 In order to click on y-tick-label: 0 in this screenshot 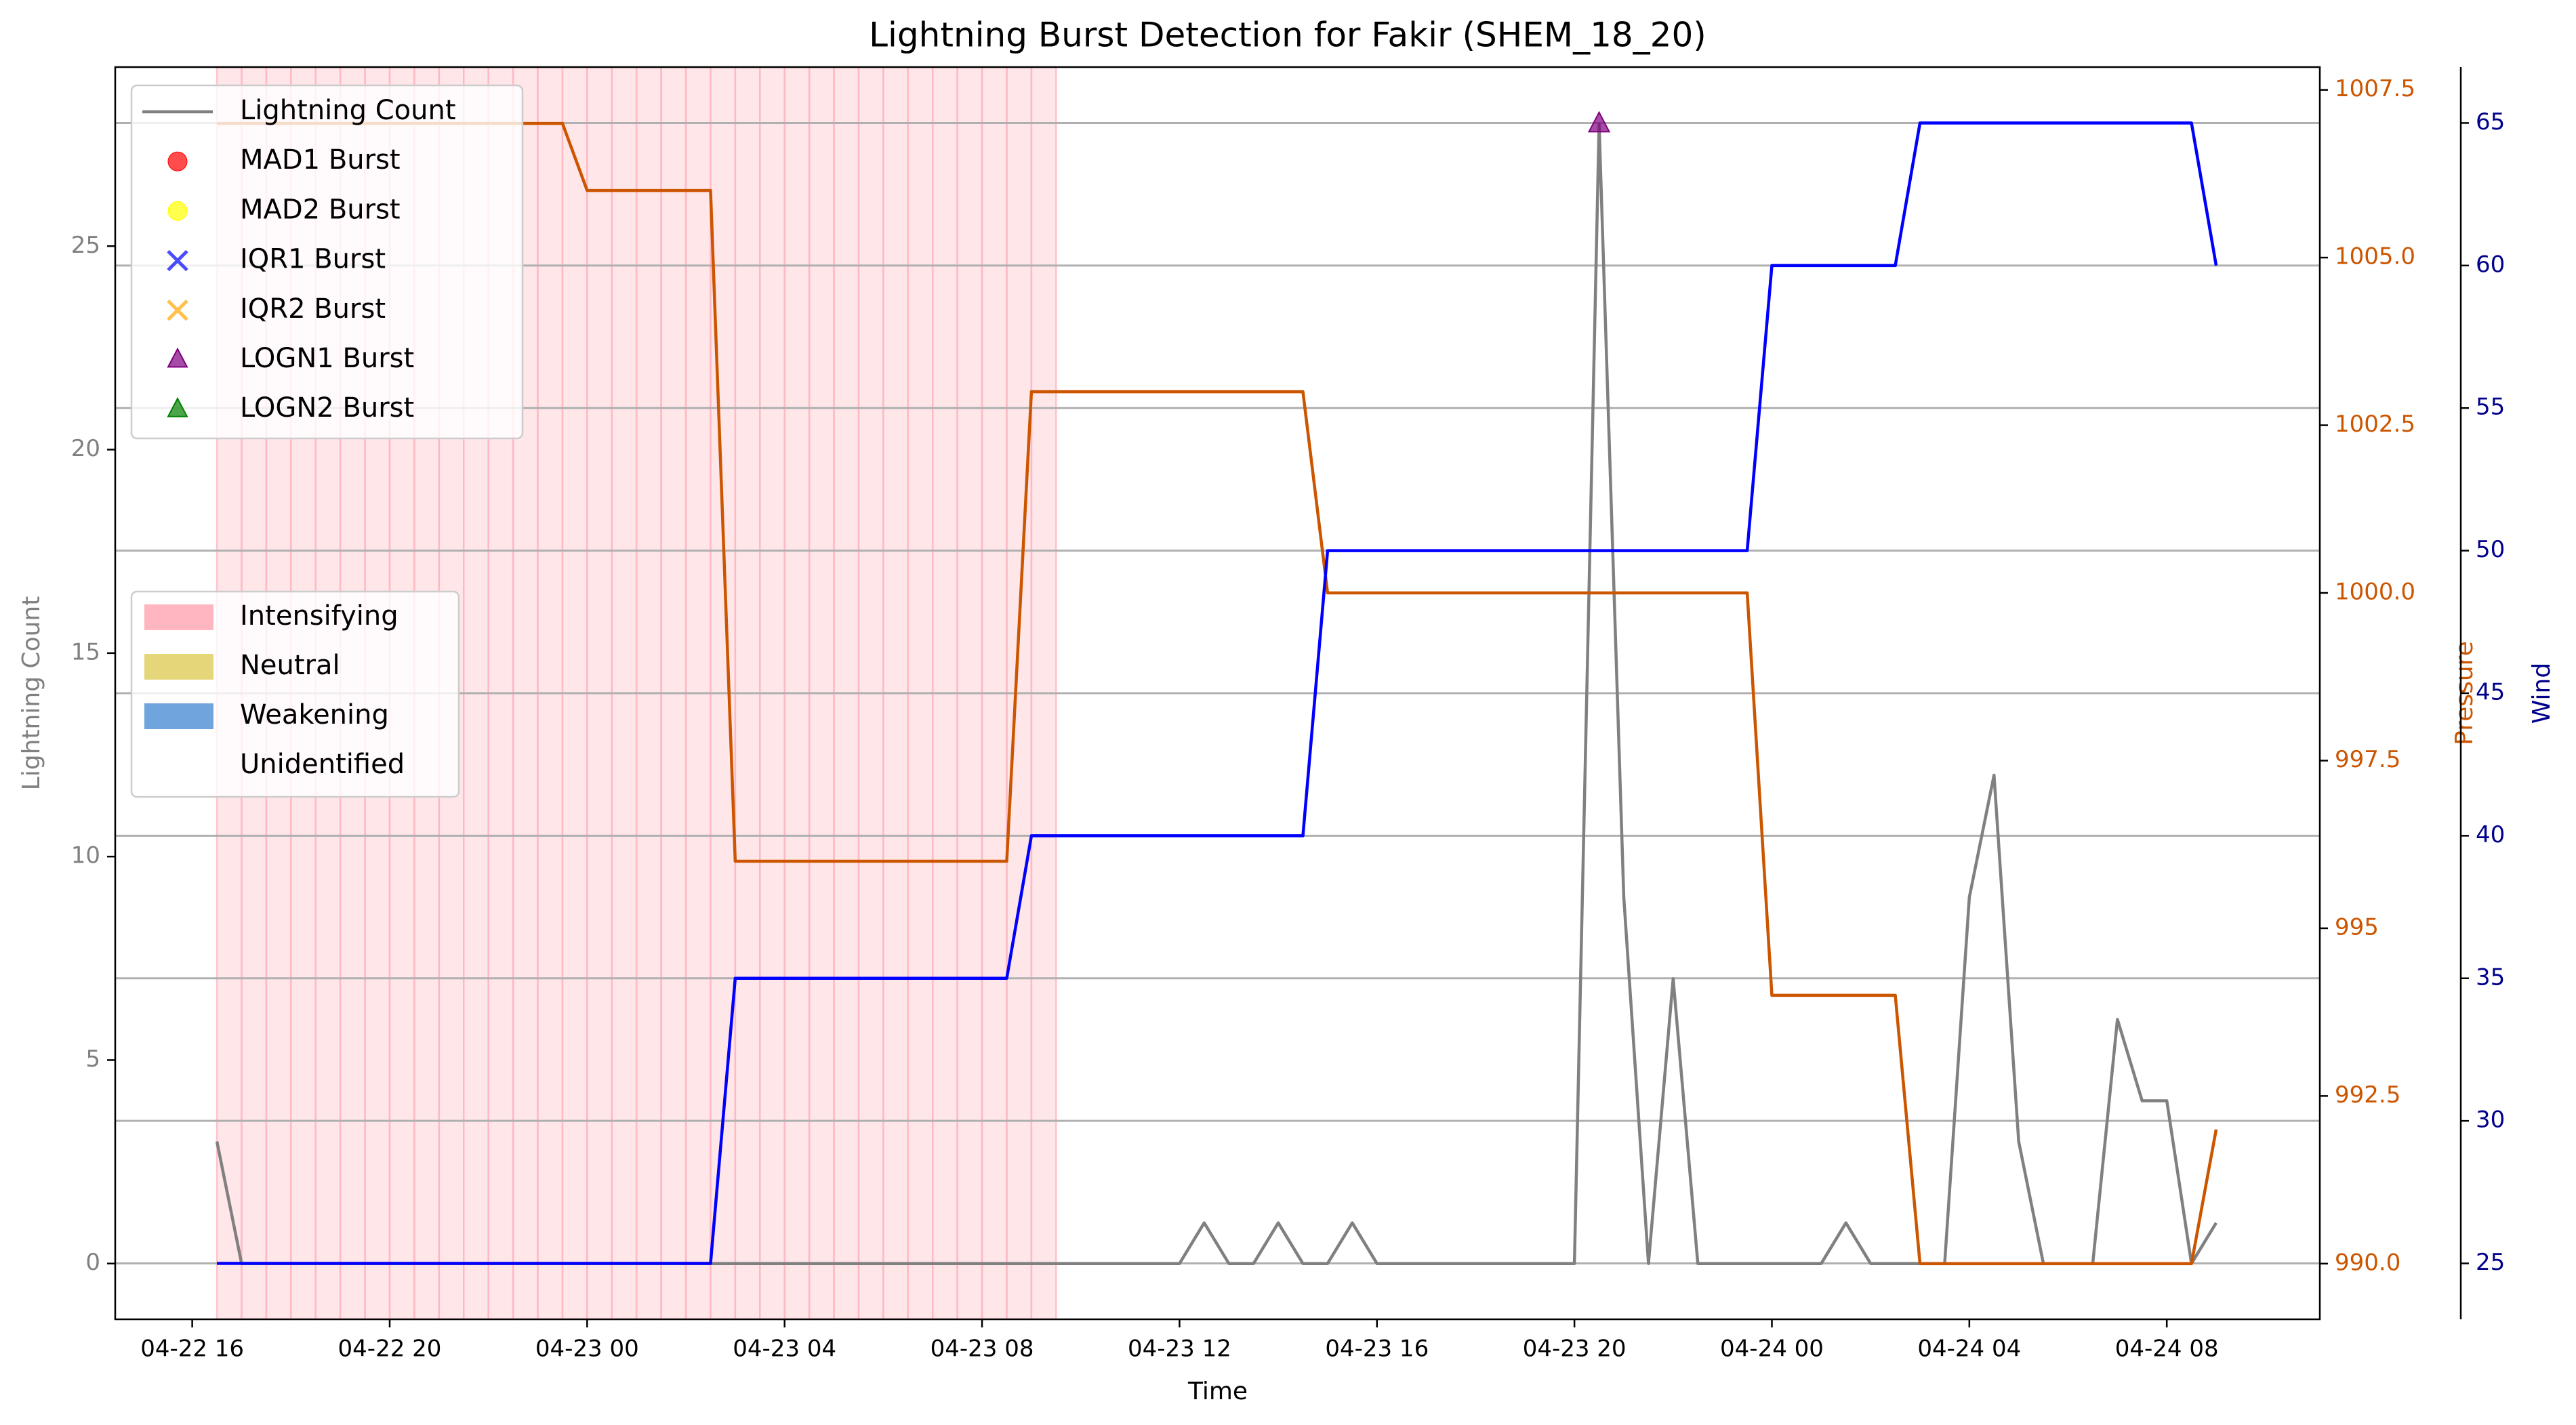, I will do `click(93, 1262)`.